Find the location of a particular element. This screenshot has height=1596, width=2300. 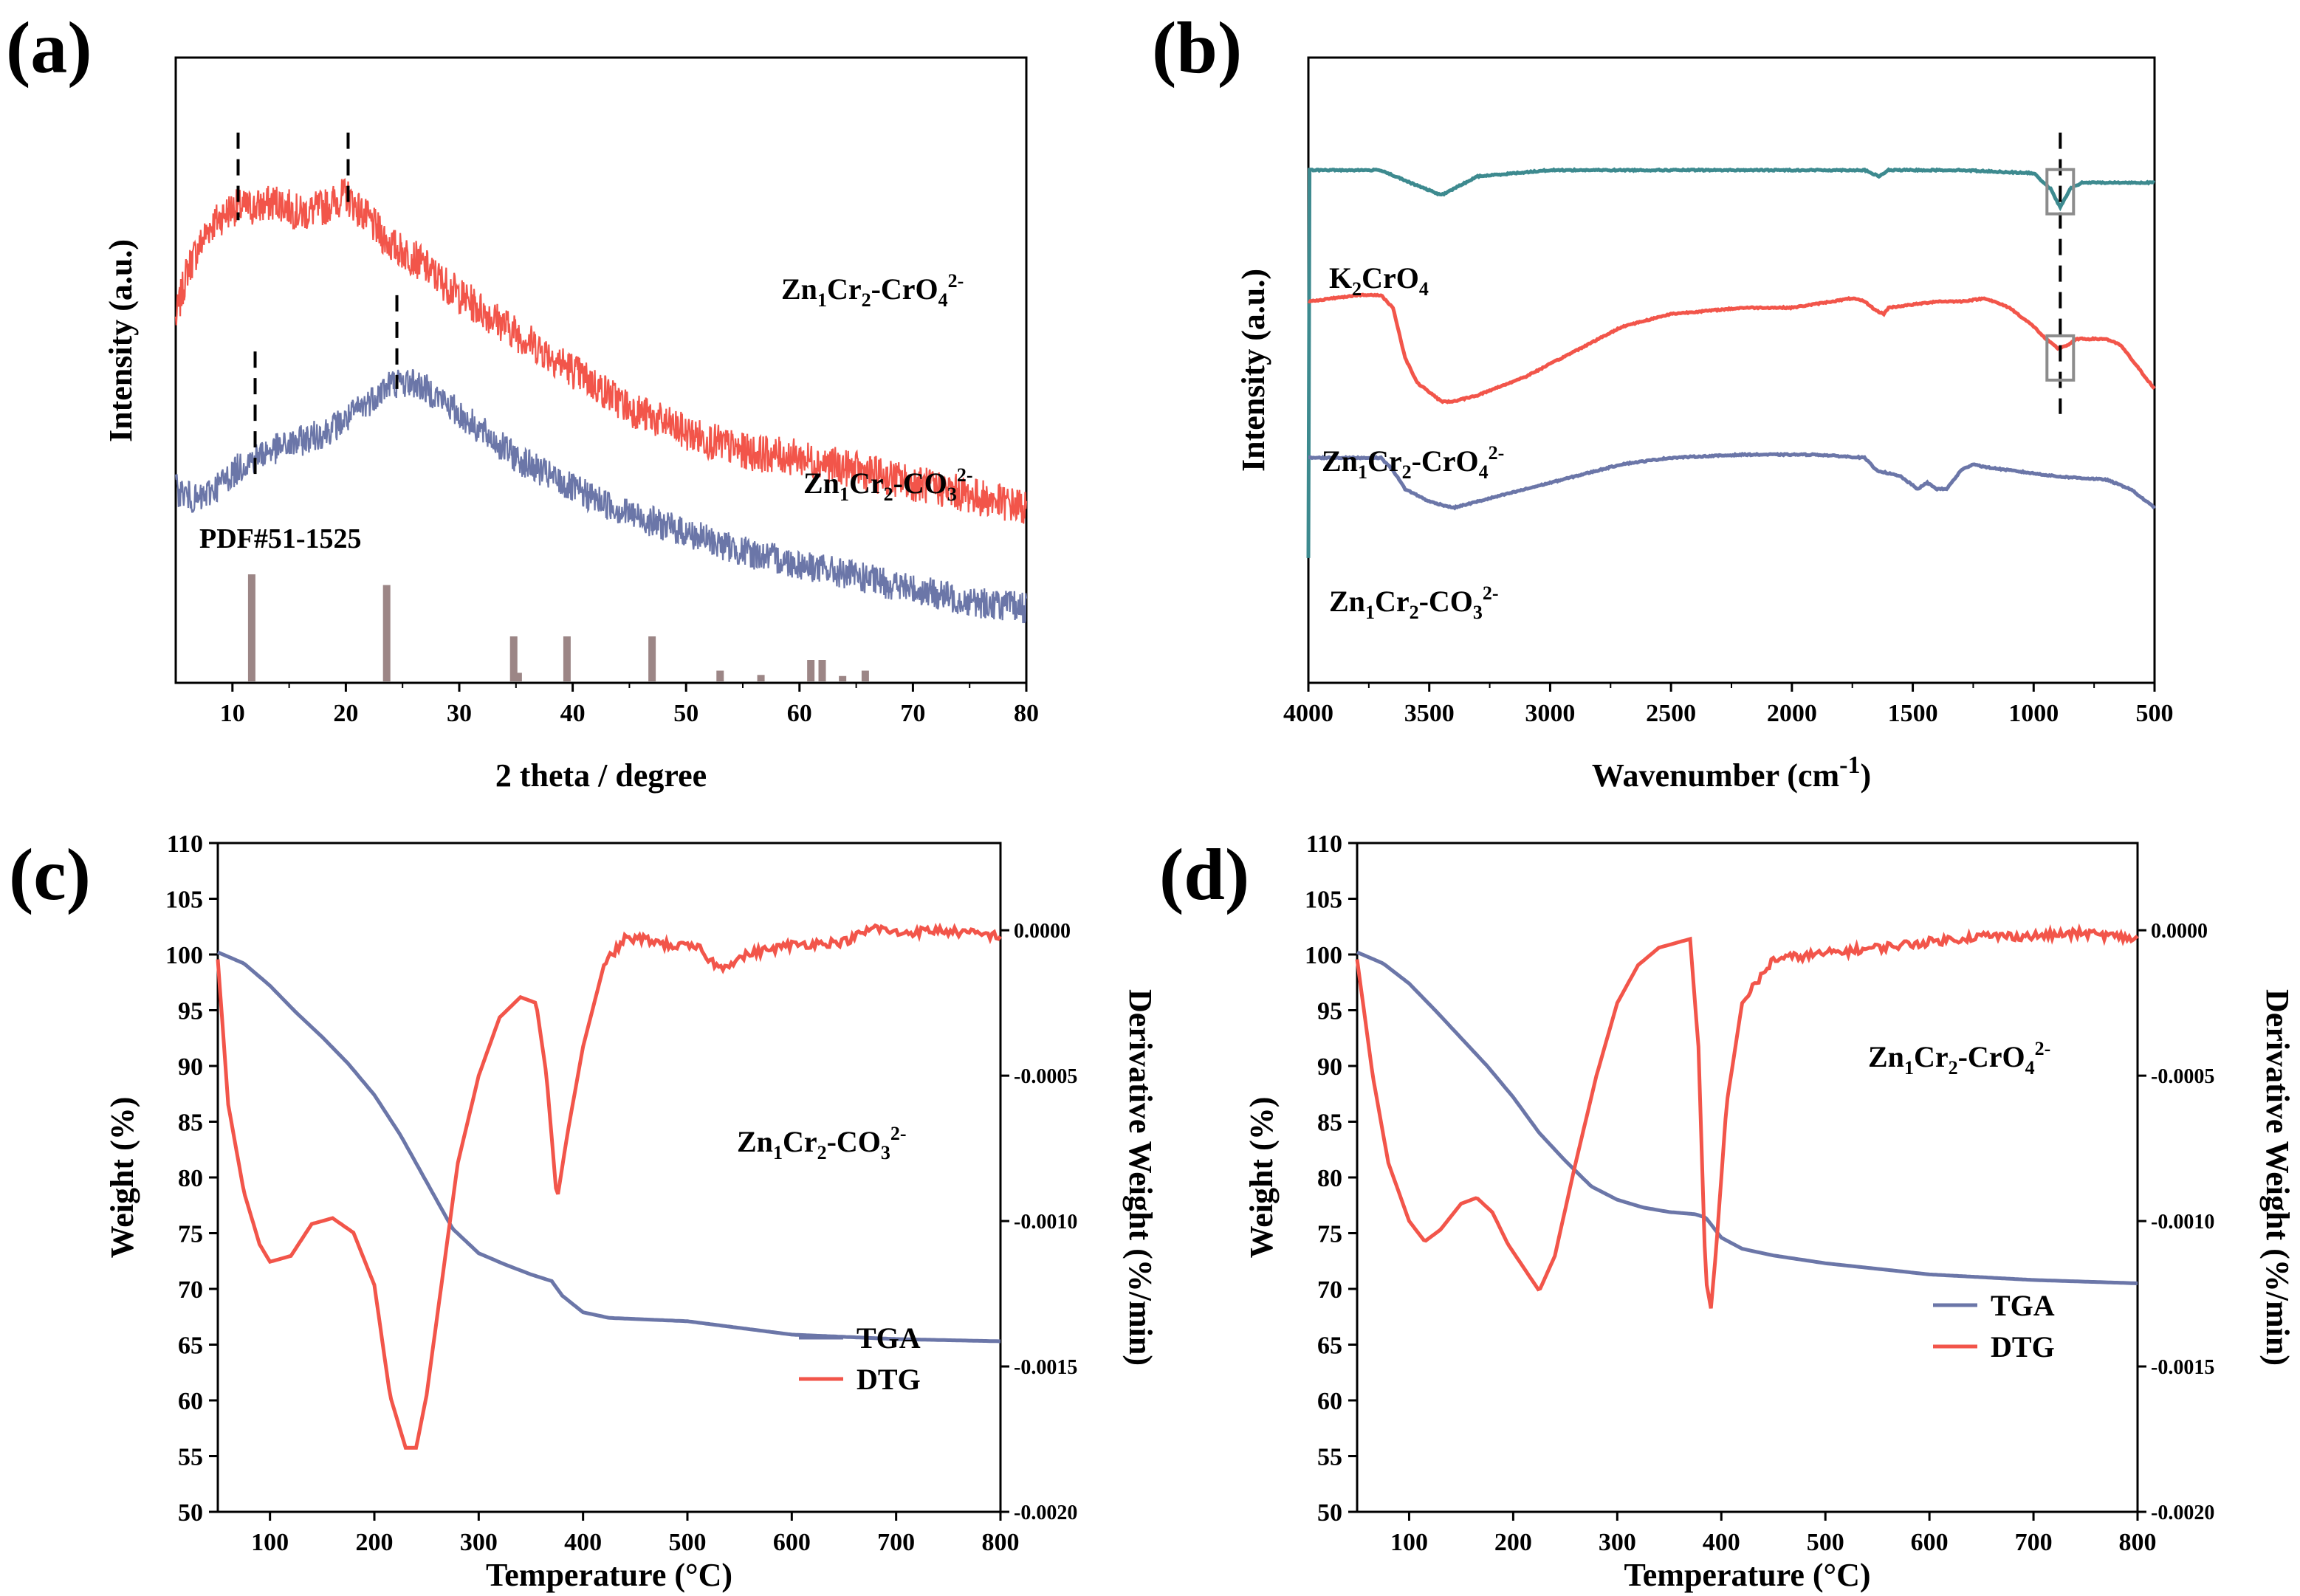

y-tick-label-d: 110 is located at coordinates (1324, 844).